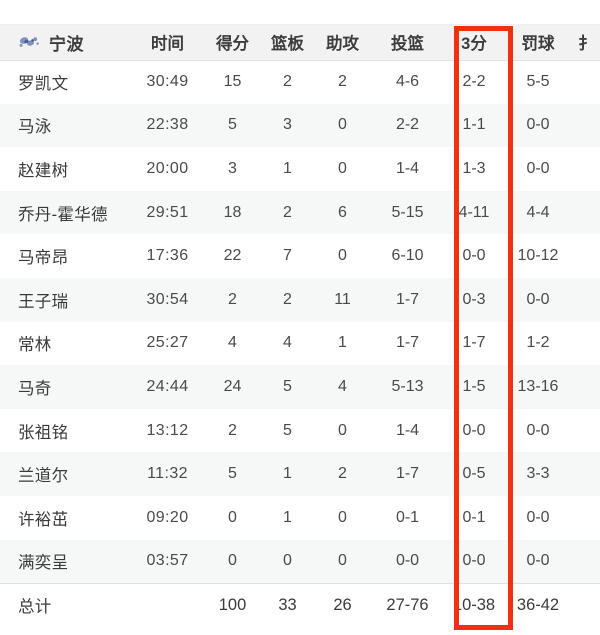 This screenshot has height=635, width=600. I want to click on player-three-pointers: 1-1, so click(474, 125).